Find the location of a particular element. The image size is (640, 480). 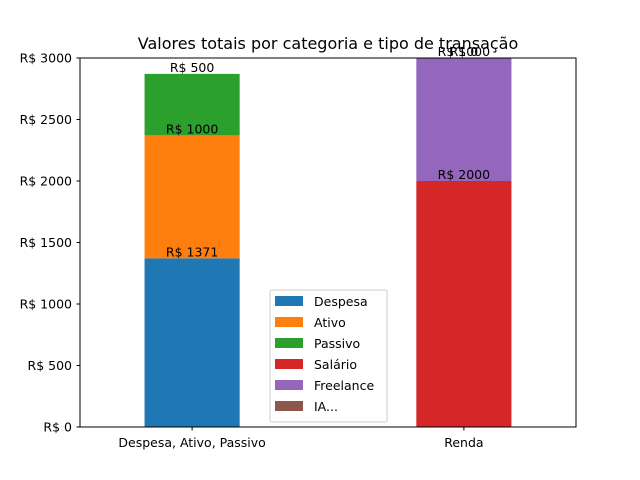

legend-label: Freelance is located at coordinates (344, 385).